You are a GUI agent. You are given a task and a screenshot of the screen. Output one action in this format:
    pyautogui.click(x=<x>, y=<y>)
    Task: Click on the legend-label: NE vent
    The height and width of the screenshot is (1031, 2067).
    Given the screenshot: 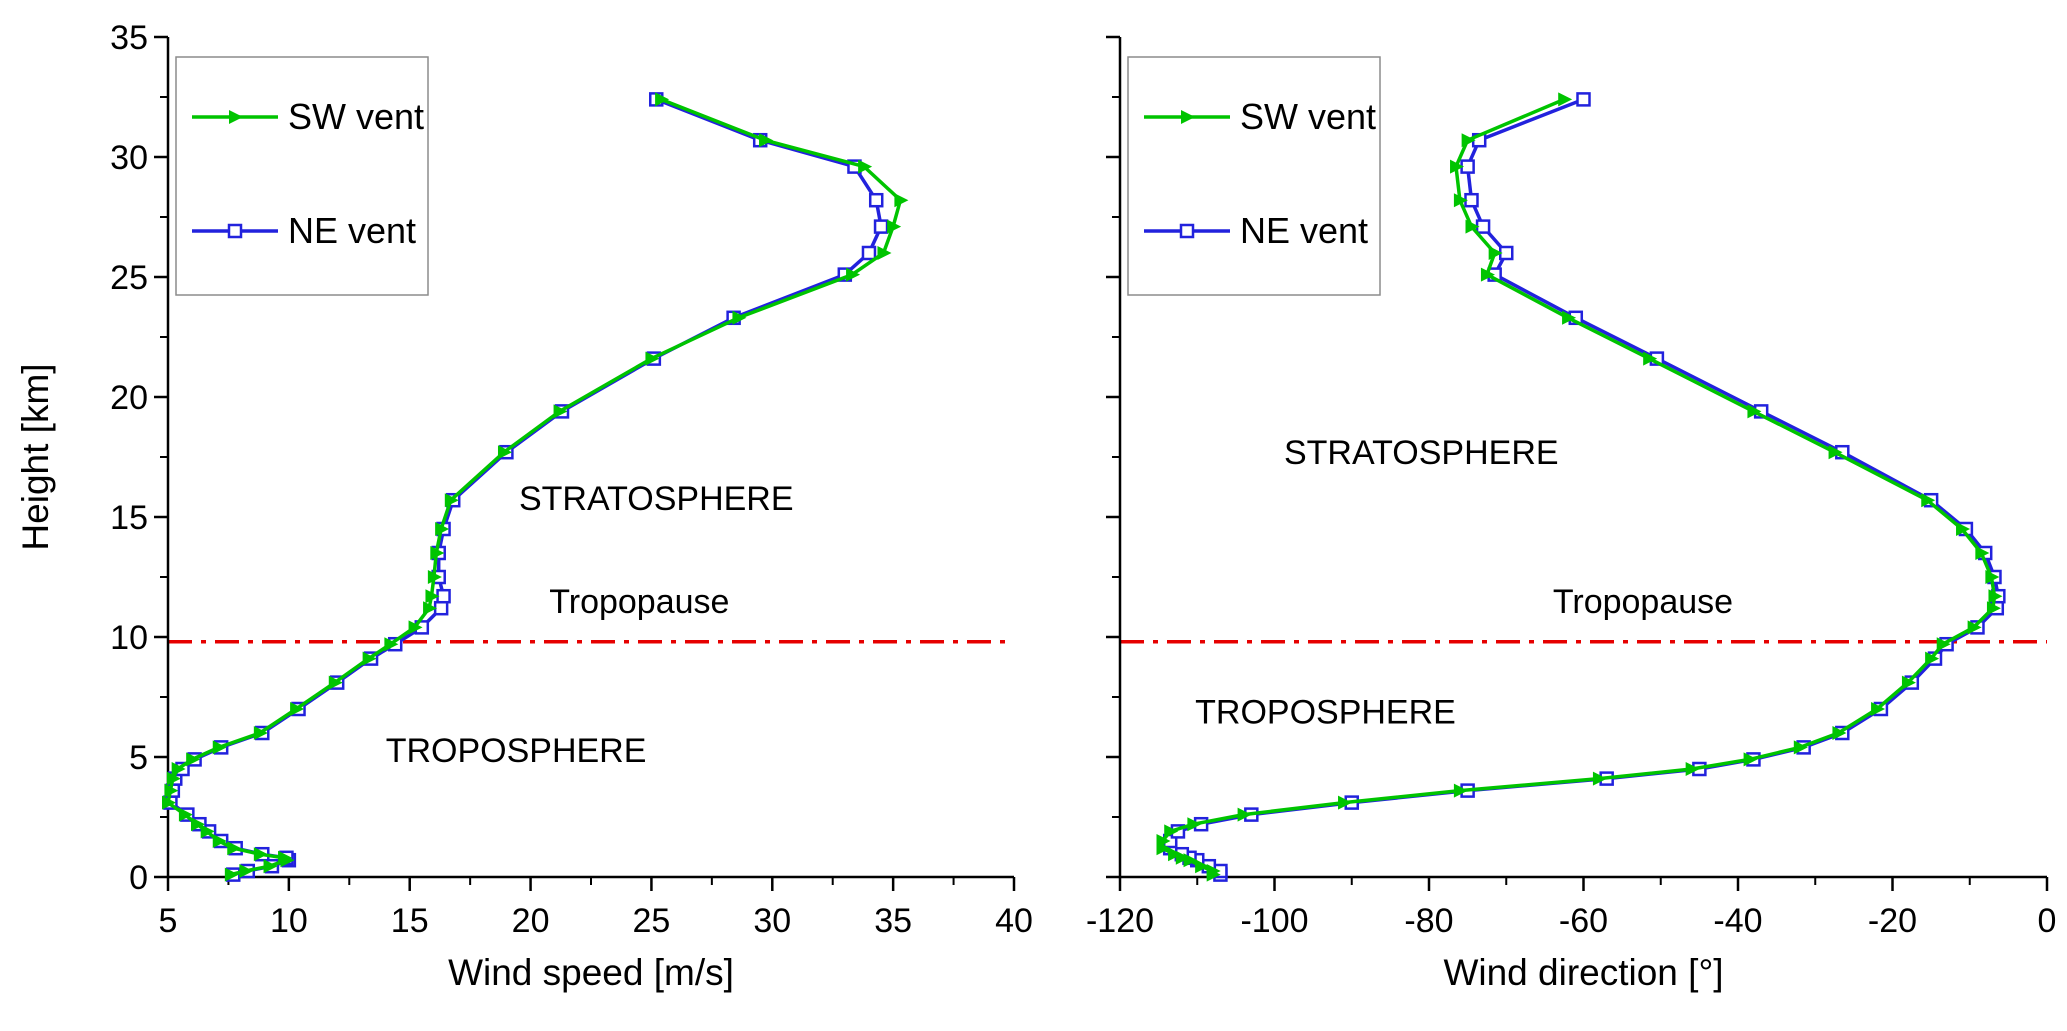 What is the action you would take?
    pyautogui.click(x=1304, y=230)
    